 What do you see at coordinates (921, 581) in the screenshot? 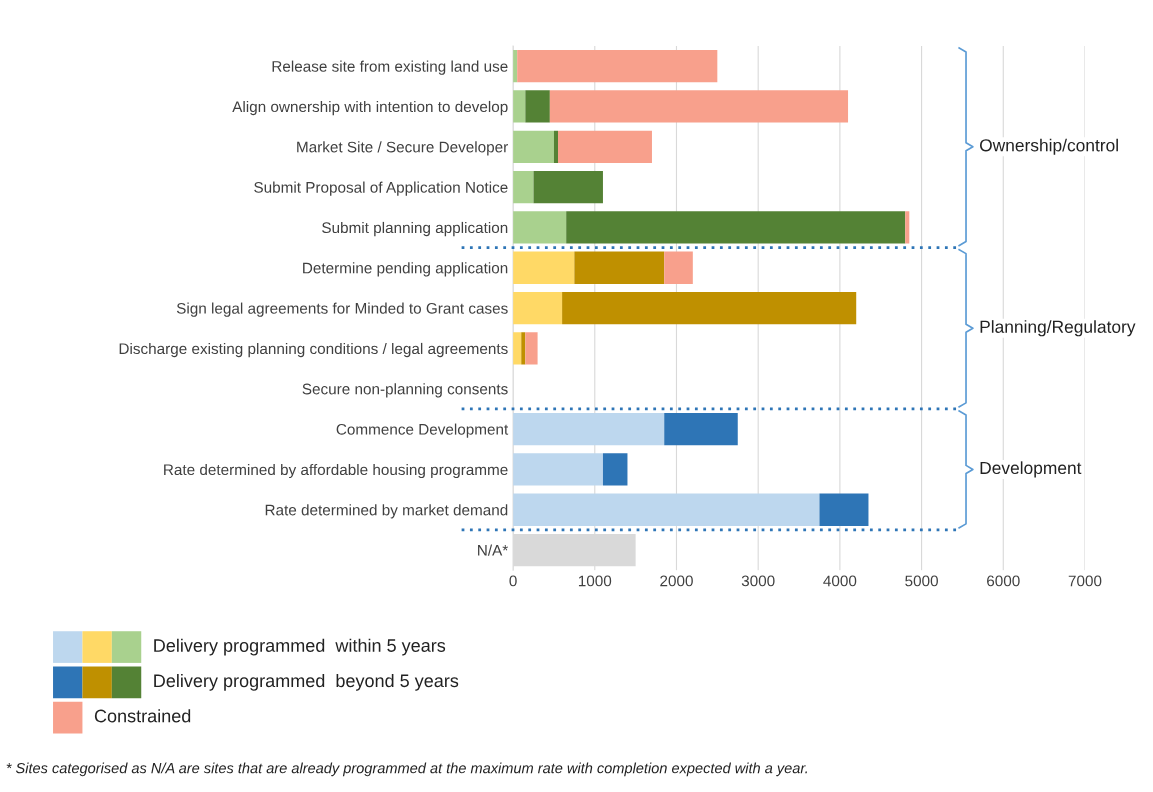
I see `x-tick-label: 5000` at bounding box center [921, 581].